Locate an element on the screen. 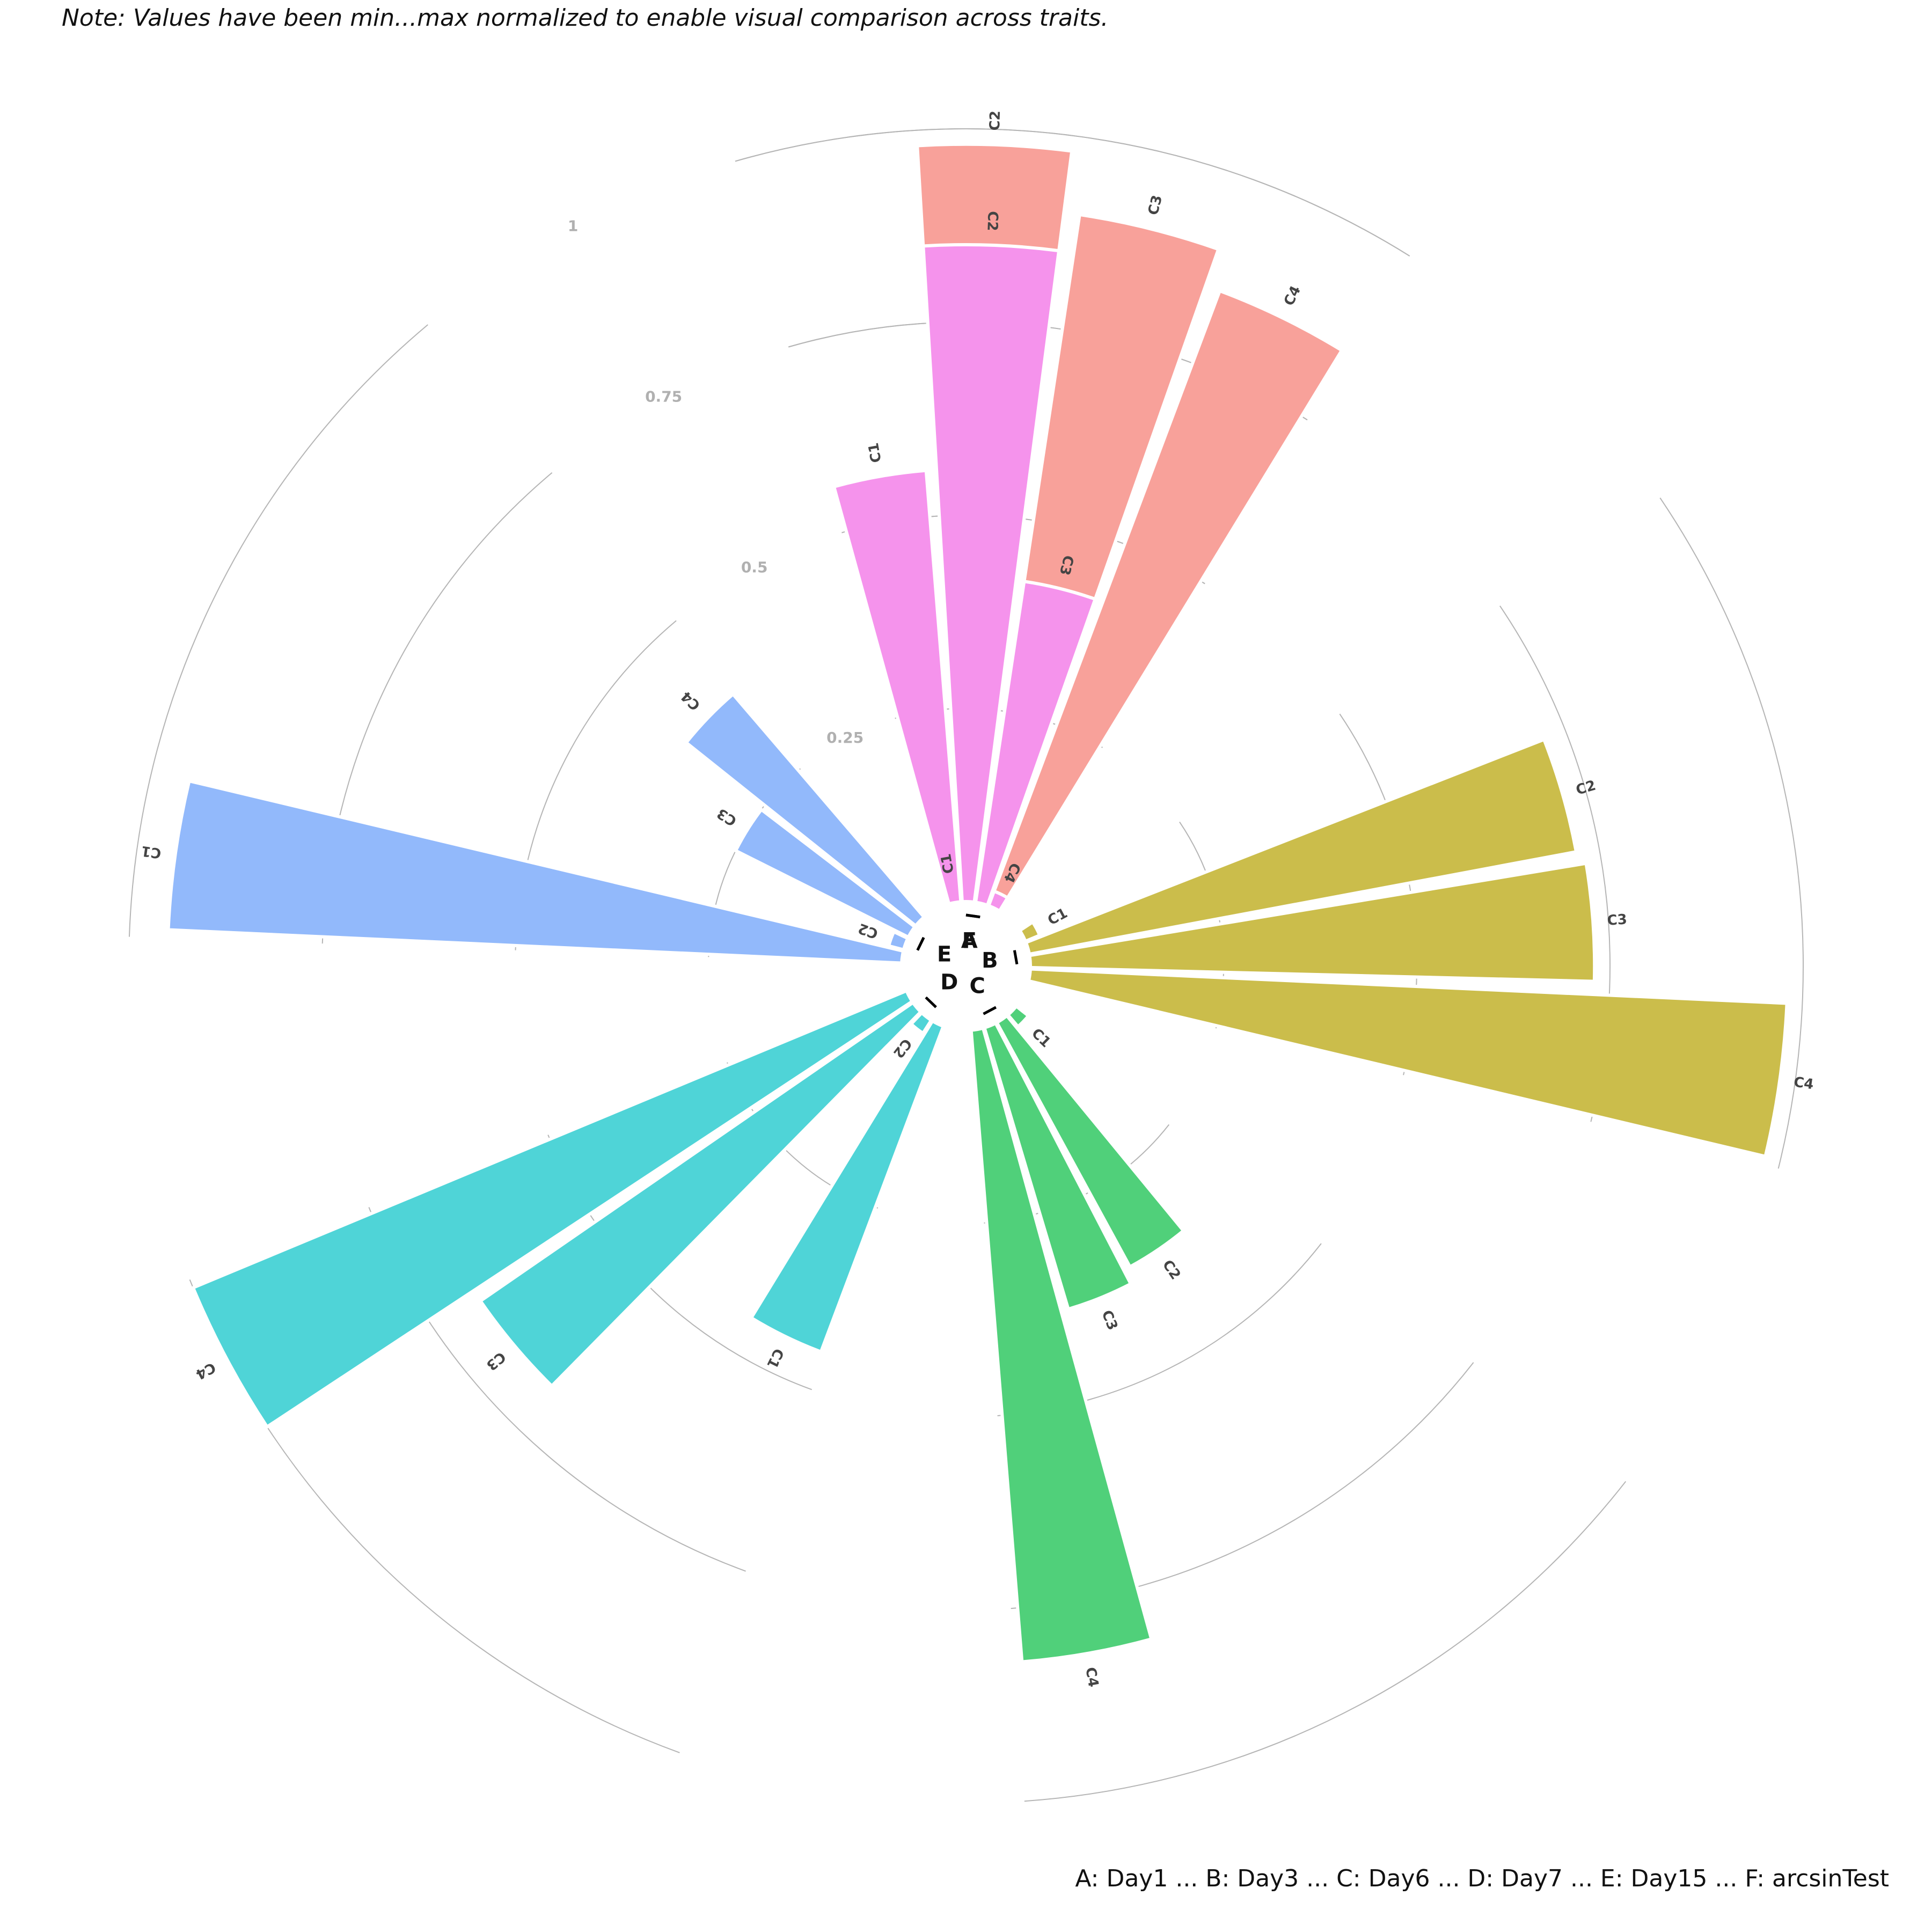  bar-label-d-c3: C3 is located at coordinates (496, 1360).